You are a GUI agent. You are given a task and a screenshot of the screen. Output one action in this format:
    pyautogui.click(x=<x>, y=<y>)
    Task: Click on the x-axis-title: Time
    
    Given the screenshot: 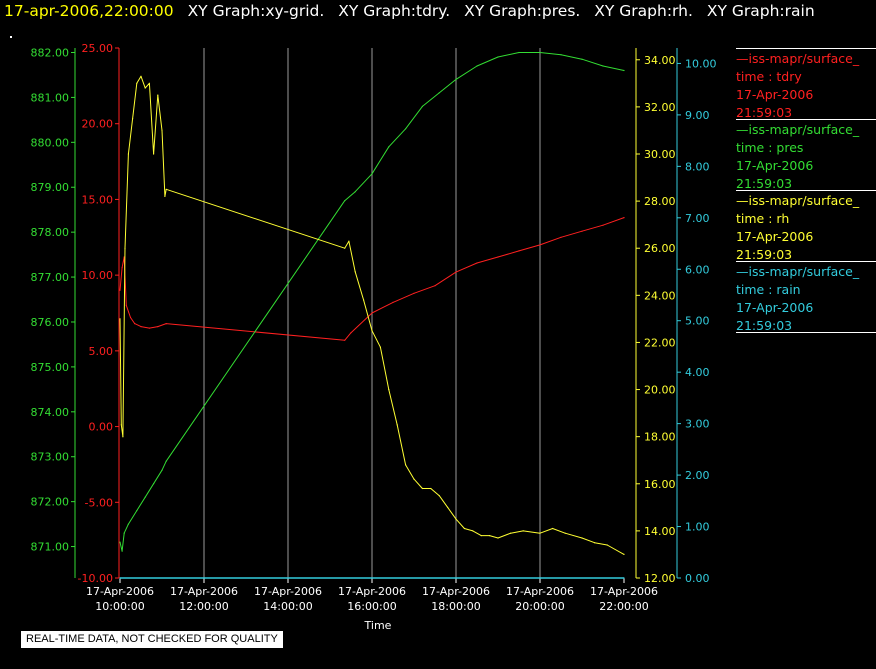 What is the action you would take?
    pyautogui.click(x=378, y=625)
    